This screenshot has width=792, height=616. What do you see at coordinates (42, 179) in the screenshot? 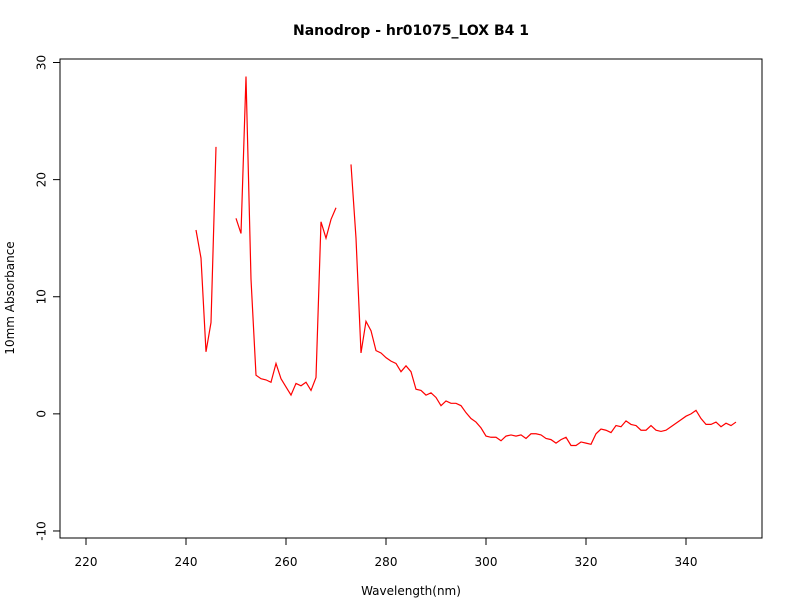
I see `y-tick-label: 20` at bounding box center [42, 179].